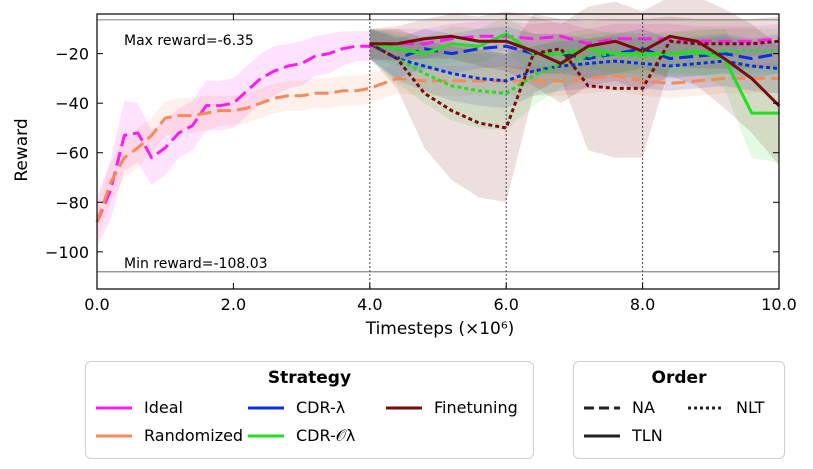 The height and width of the screenshot is (469, 813). I want to click on legend-label-ideal: Ideal, so click(163, 407).